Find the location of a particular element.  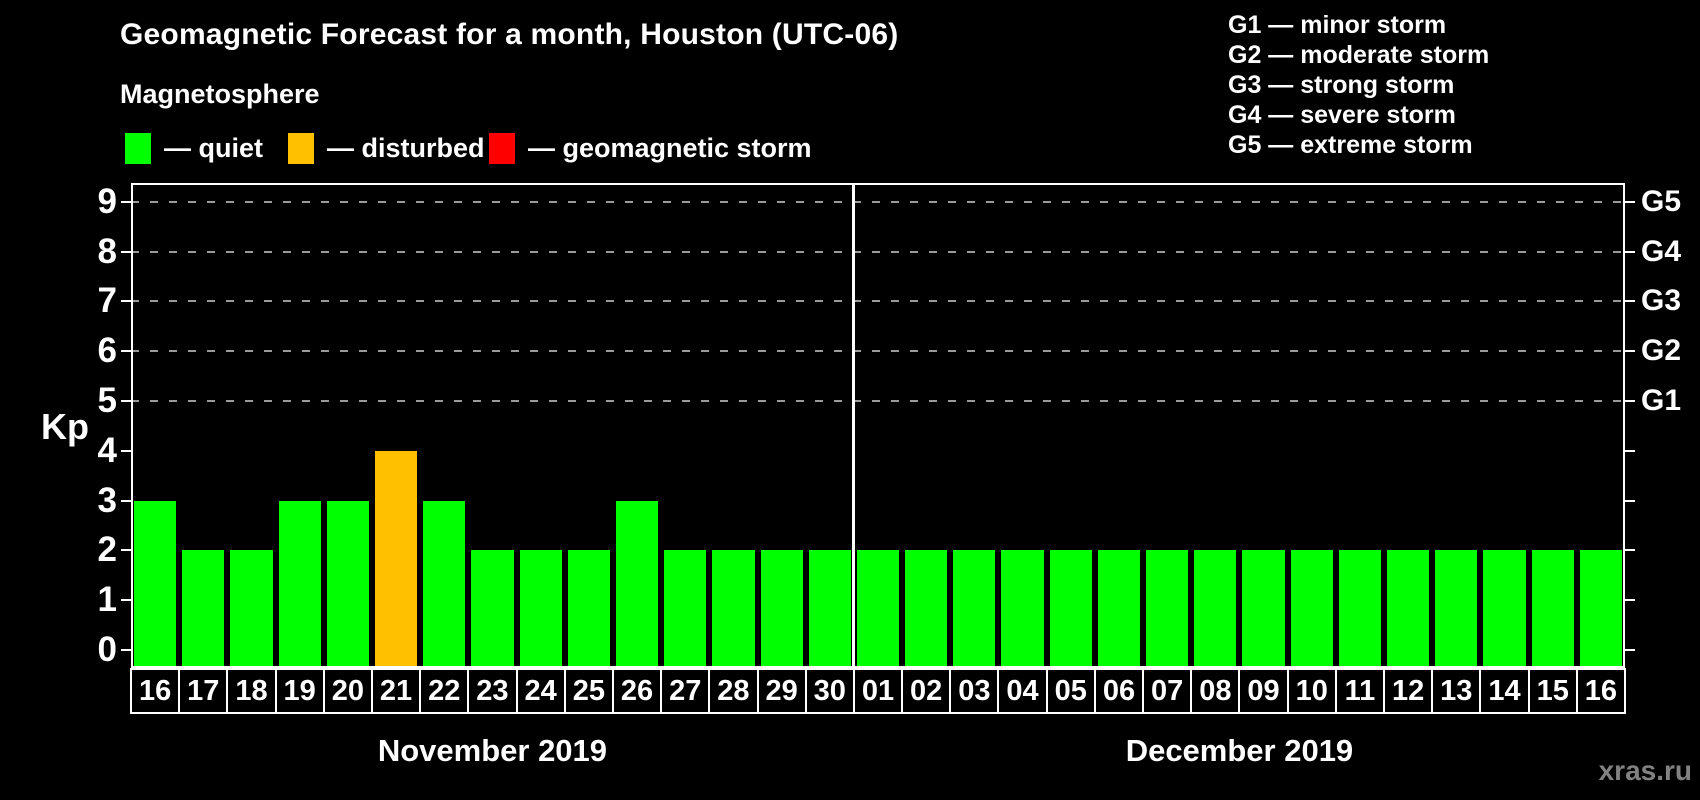

day-label-cell: 12 is located at coordinates (1408, 691).